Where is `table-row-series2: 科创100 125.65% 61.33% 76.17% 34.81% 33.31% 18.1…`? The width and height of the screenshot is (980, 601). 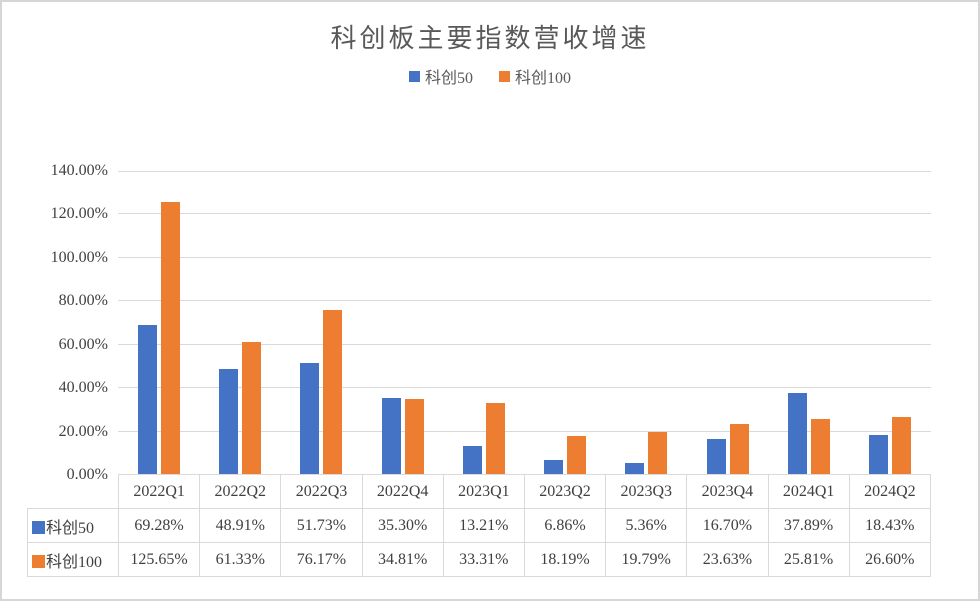 table-row-series2: 科创100 125.65% 61.33% 76.17% 34.81% 33.31% 18.1… is located at coordinates (479, 559).